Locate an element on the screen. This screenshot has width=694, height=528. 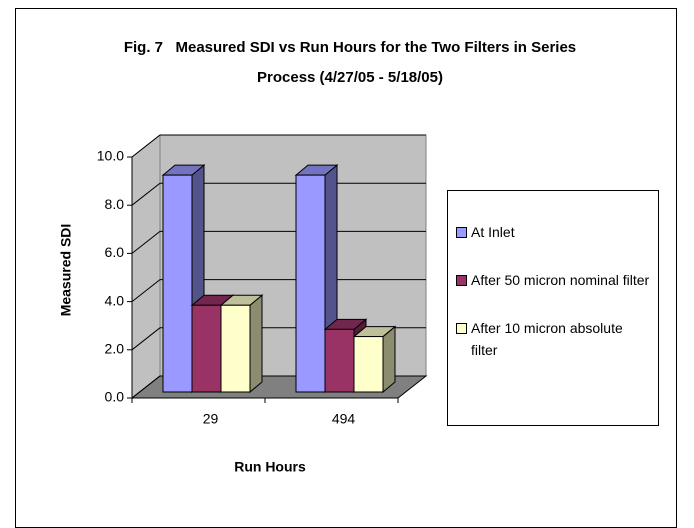
y-tick-label: 4.0 is located at coordinates (115, 300).